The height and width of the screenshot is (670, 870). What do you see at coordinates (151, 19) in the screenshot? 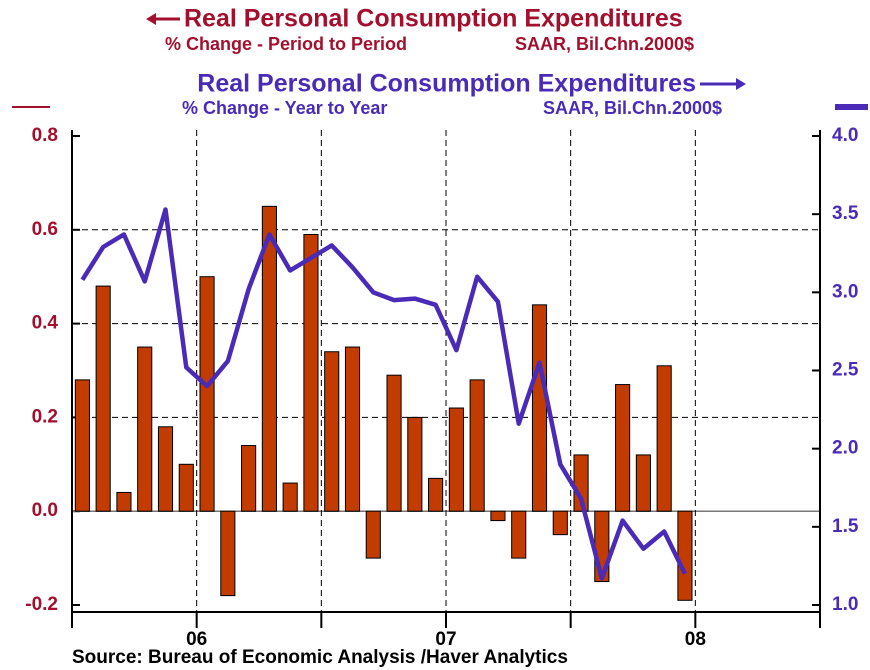
I see `left-arrow-head` at bounding box center [151, 19].